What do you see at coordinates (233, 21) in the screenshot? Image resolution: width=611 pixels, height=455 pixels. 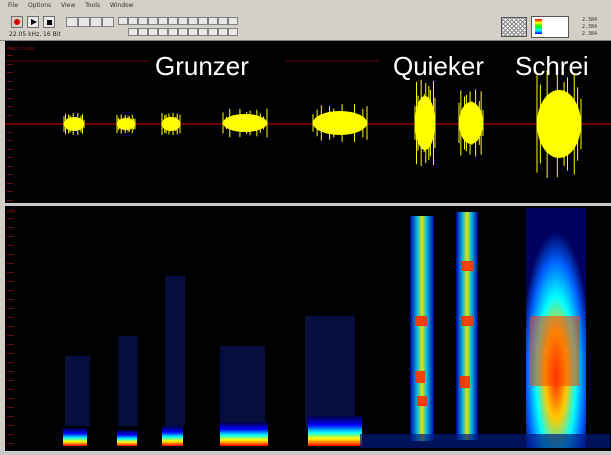 I see `redo-icon` at bounding box center [233, 21].